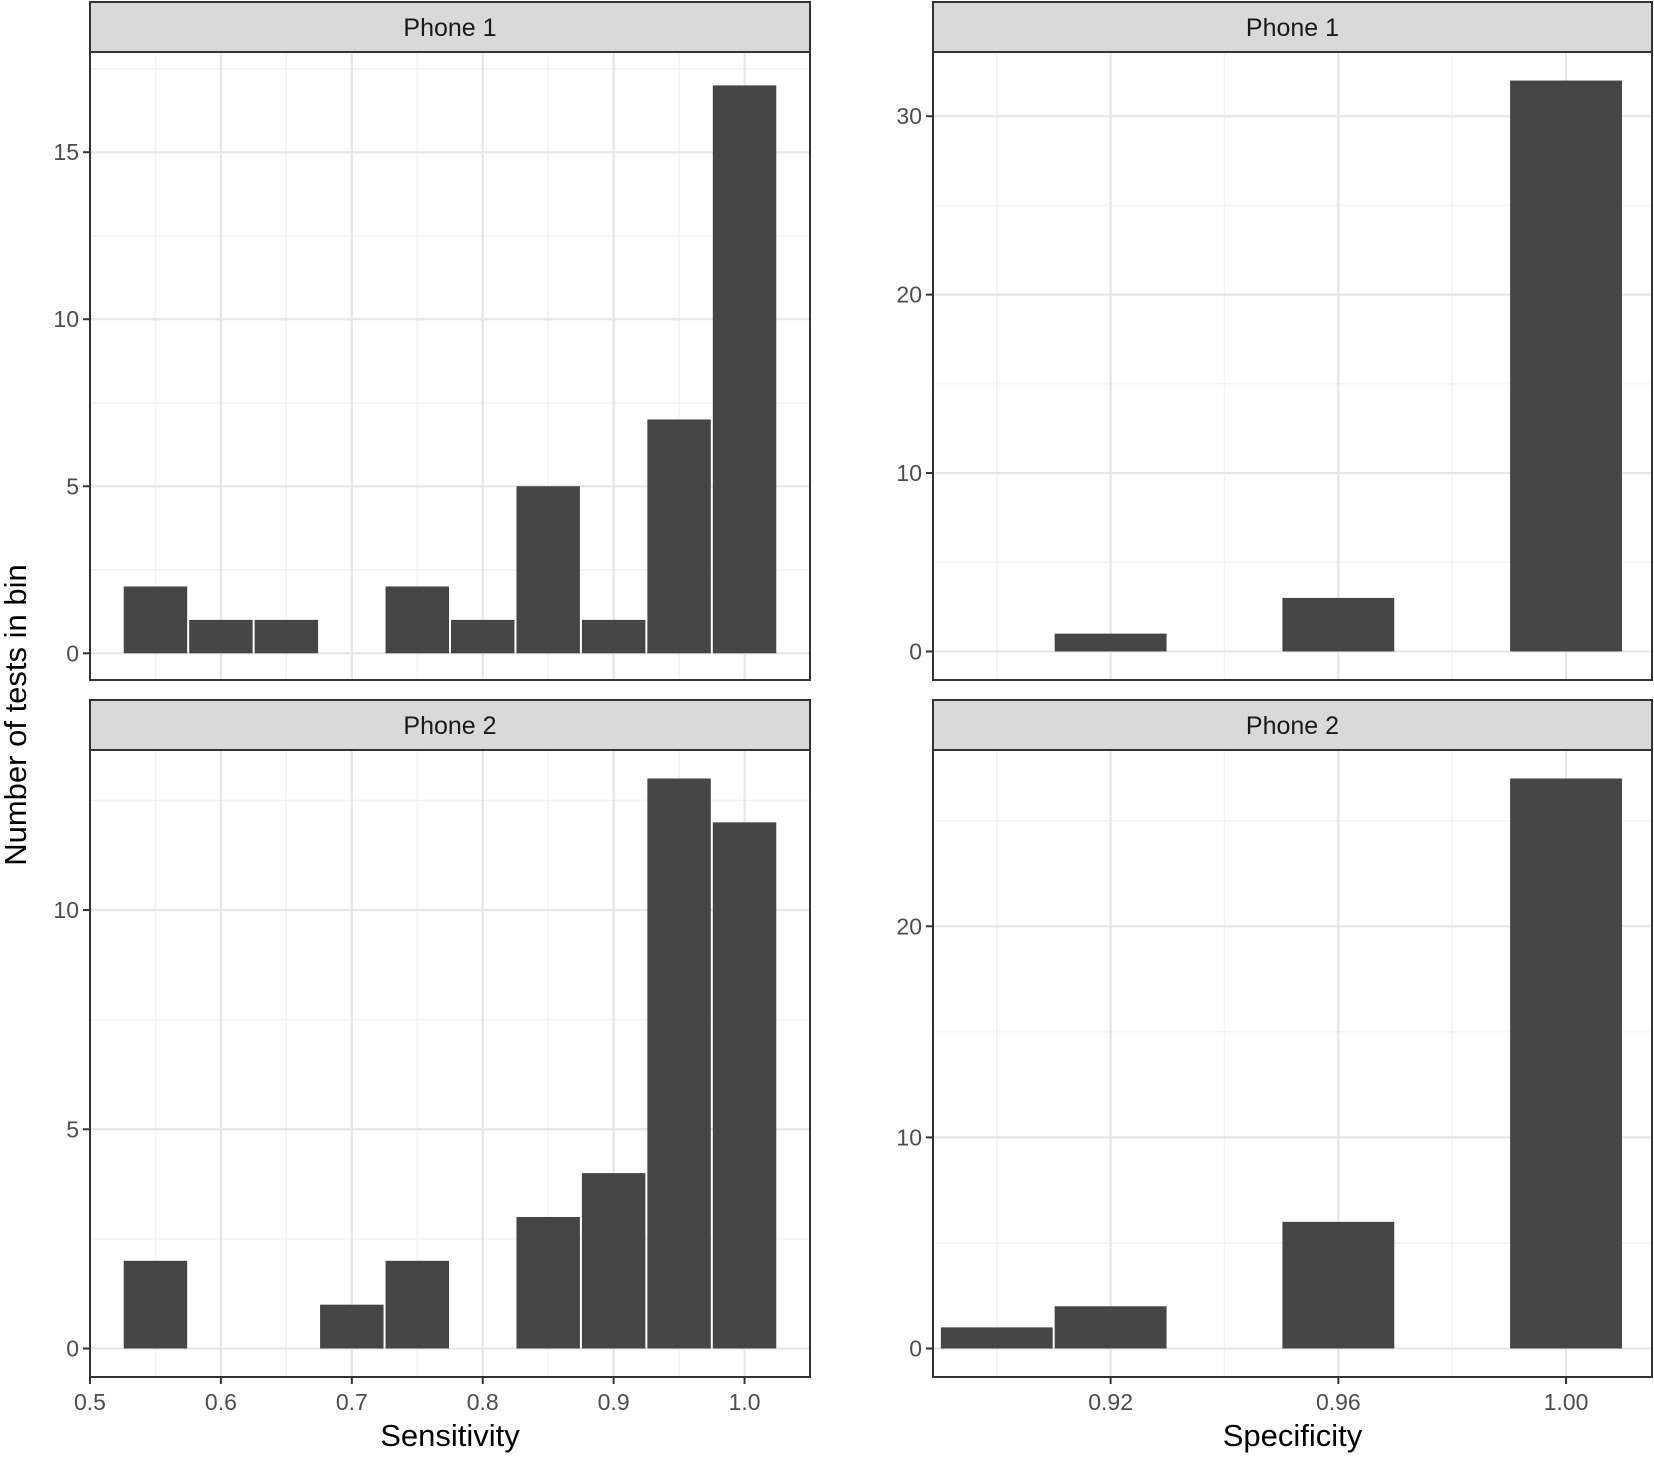  Describe the element at coordinates (16, 715) in the screenshot. I see `y-axis-title: Number of tests in bin` at that location.